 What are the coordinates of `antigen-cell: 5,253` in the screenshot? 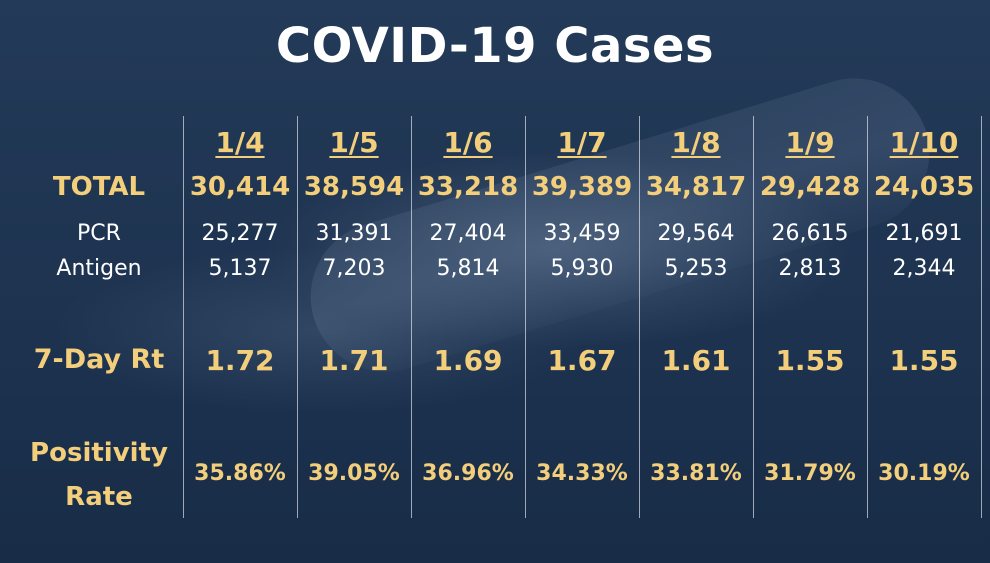 It's located at (696, 268).